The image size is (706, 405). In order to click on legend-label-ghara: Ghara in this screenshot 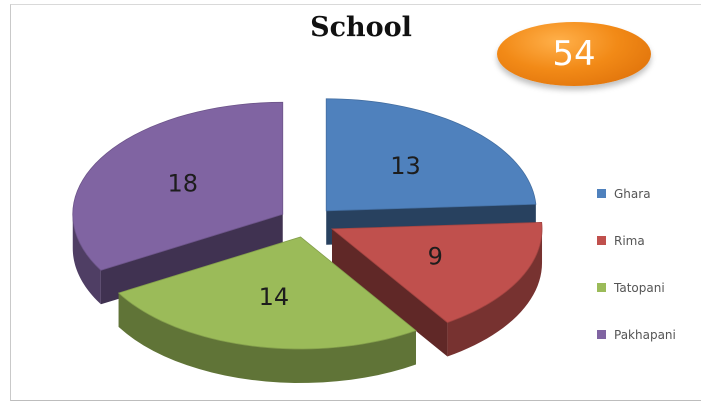, I will do `click(632, 194)`.